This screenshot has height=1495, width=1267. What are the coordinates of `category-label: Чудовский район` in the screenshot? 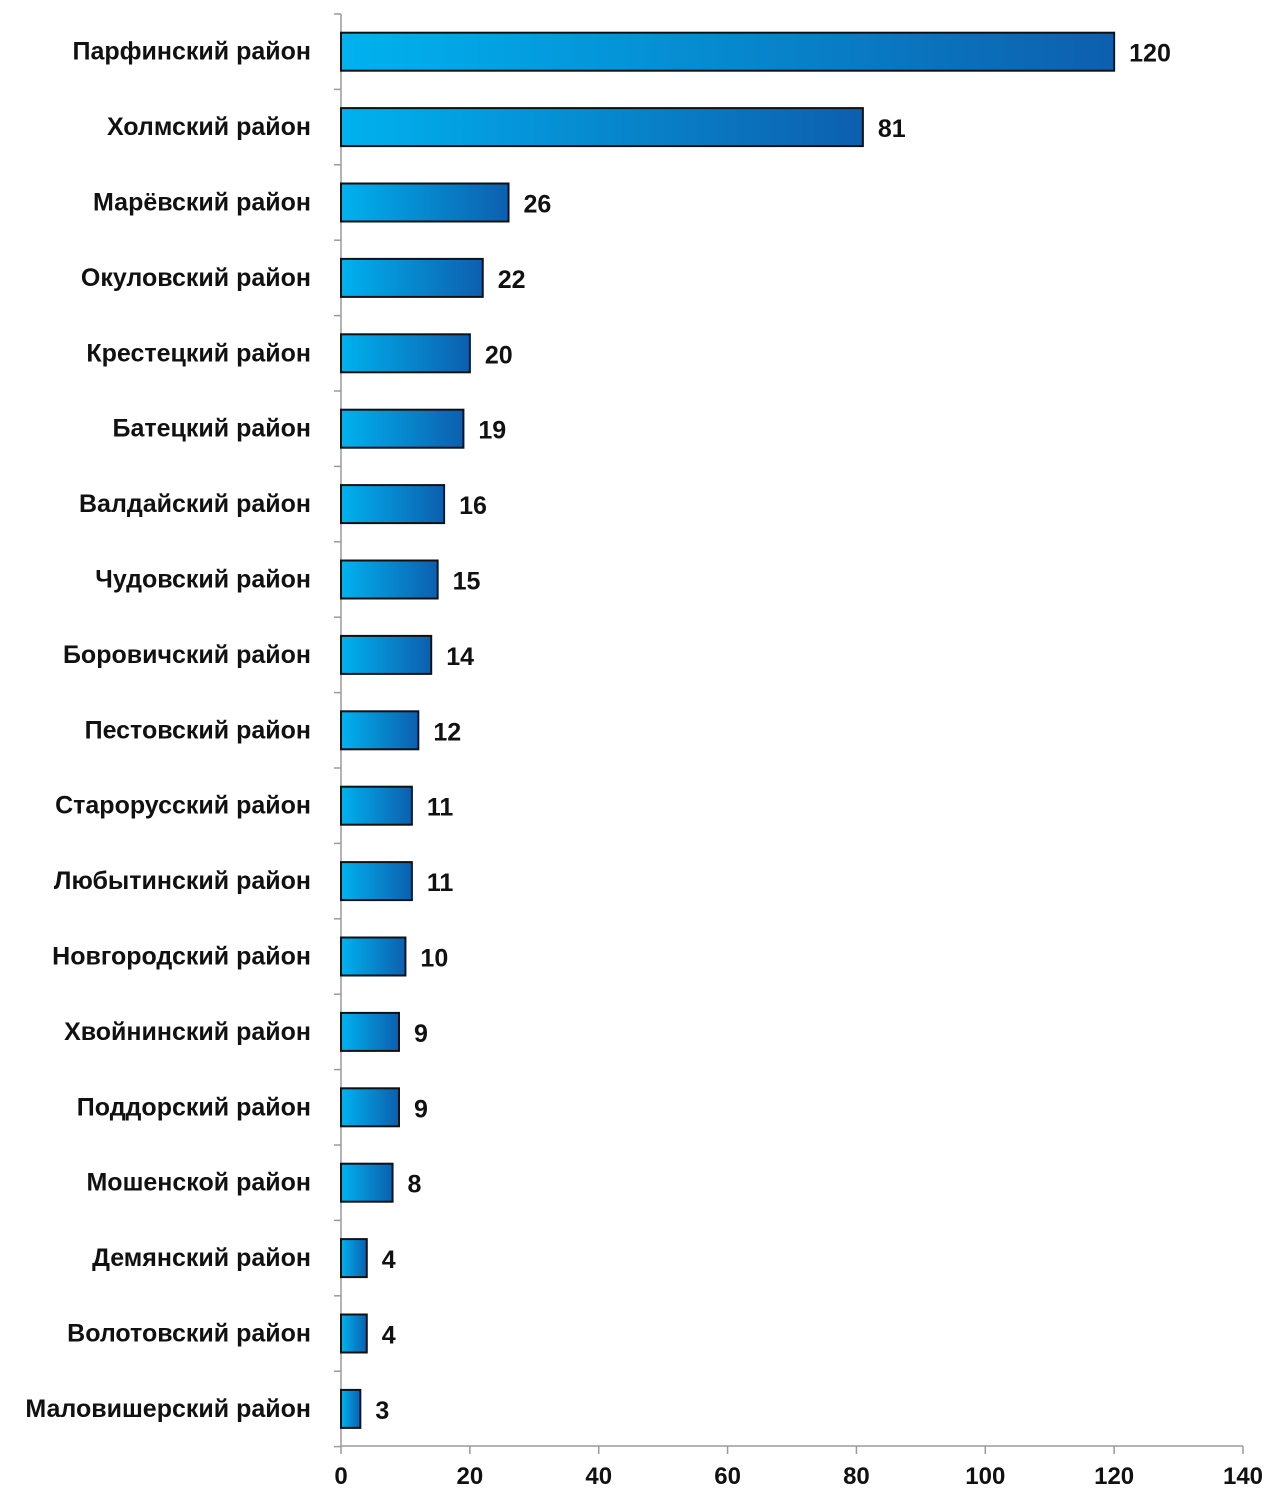 It's located at (203, 580).